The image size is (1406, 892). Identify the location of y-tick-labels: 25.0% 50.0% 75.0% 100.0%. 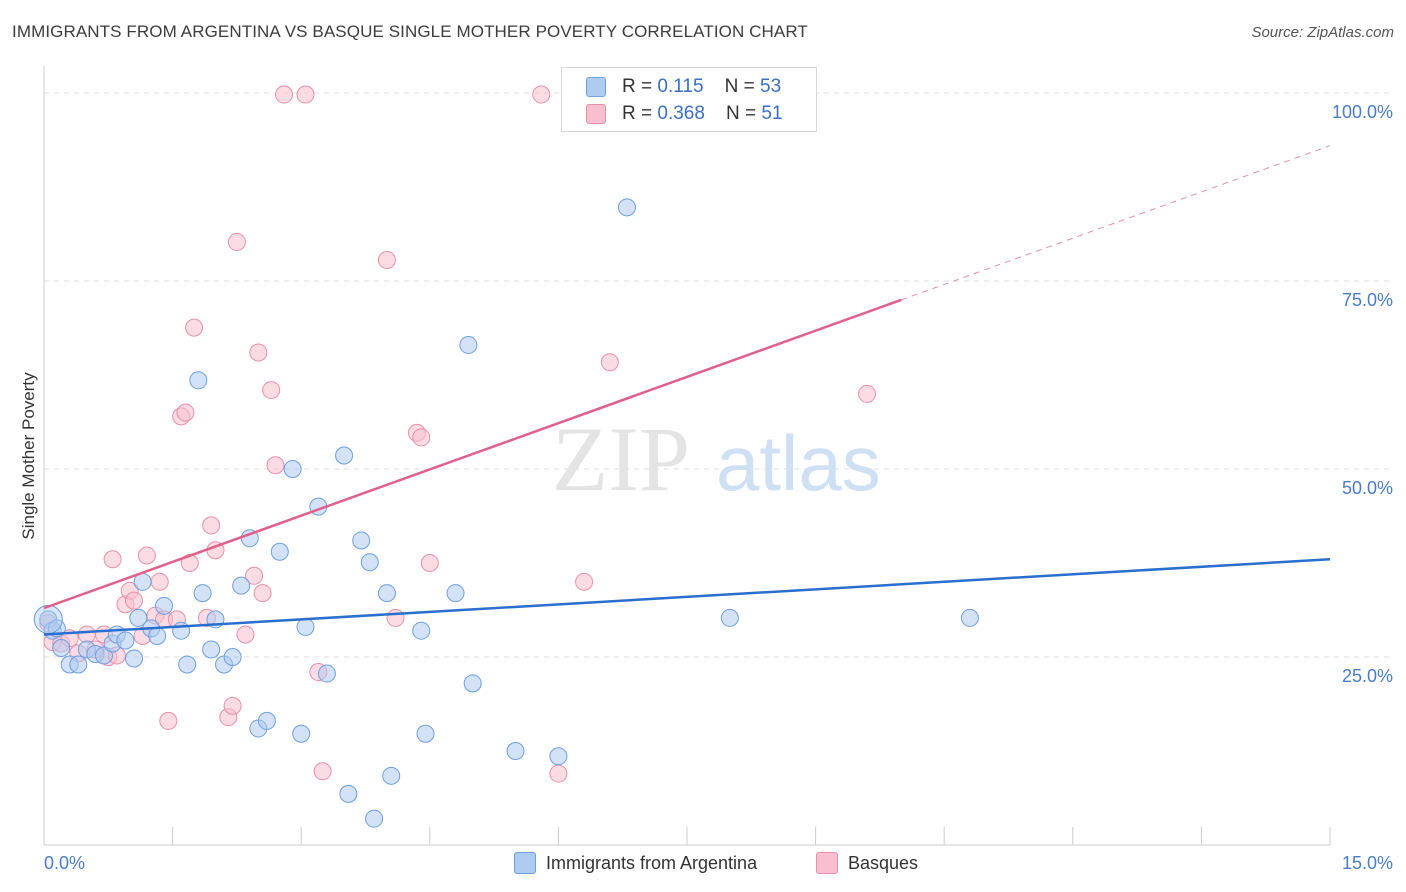
(1362, 394).